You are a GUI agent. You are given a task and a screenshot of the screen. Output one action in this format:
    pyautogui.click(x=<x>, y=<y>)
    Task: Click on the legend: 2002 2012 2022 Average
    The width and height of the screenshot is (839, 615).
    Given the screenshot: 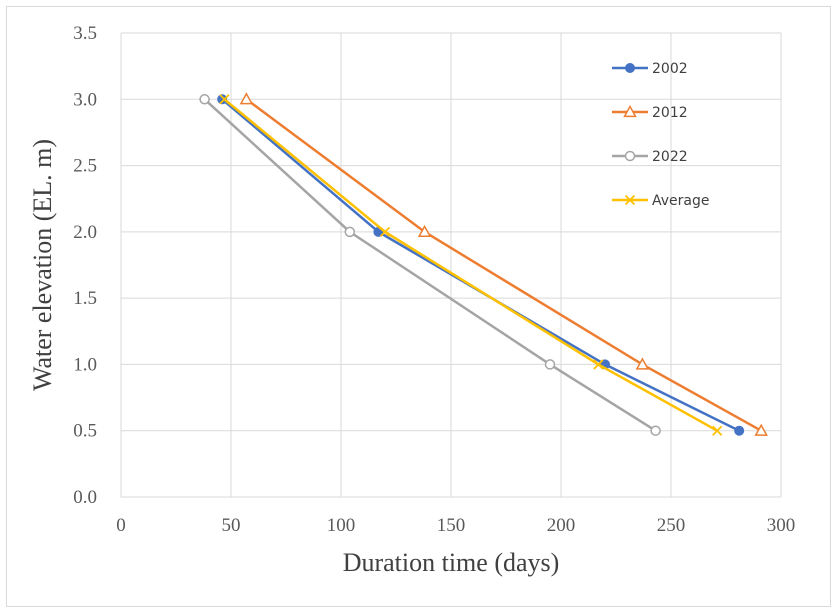 What is the action you would take?
    pyautogui.click(x=661, y=135)
    